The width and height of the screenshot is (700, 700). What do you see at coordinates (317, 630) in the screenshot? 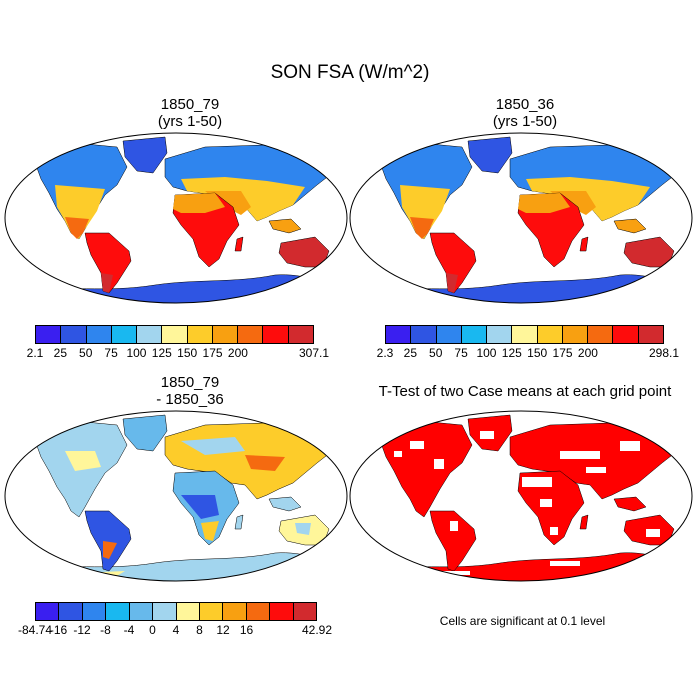
I see `colorbar-tick: 42.92` at bounding box center [317, 630].